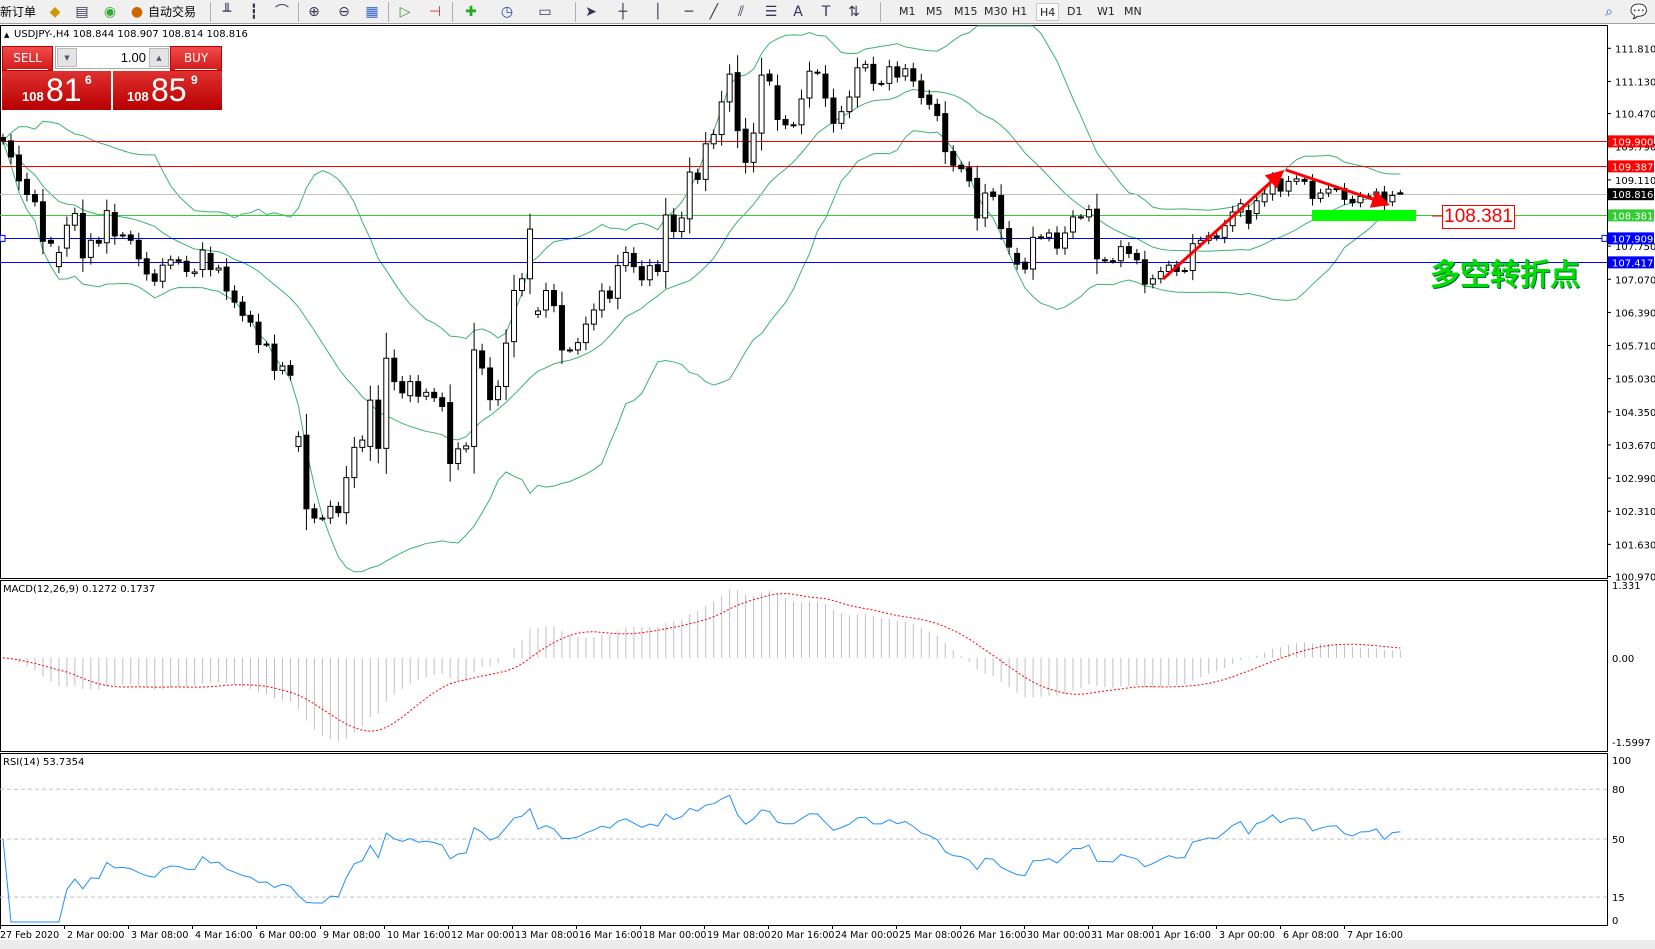 The height and width of the screenshot is (949, 1655). I want to click on market-watch-icon: ▤, so click(82, 12).